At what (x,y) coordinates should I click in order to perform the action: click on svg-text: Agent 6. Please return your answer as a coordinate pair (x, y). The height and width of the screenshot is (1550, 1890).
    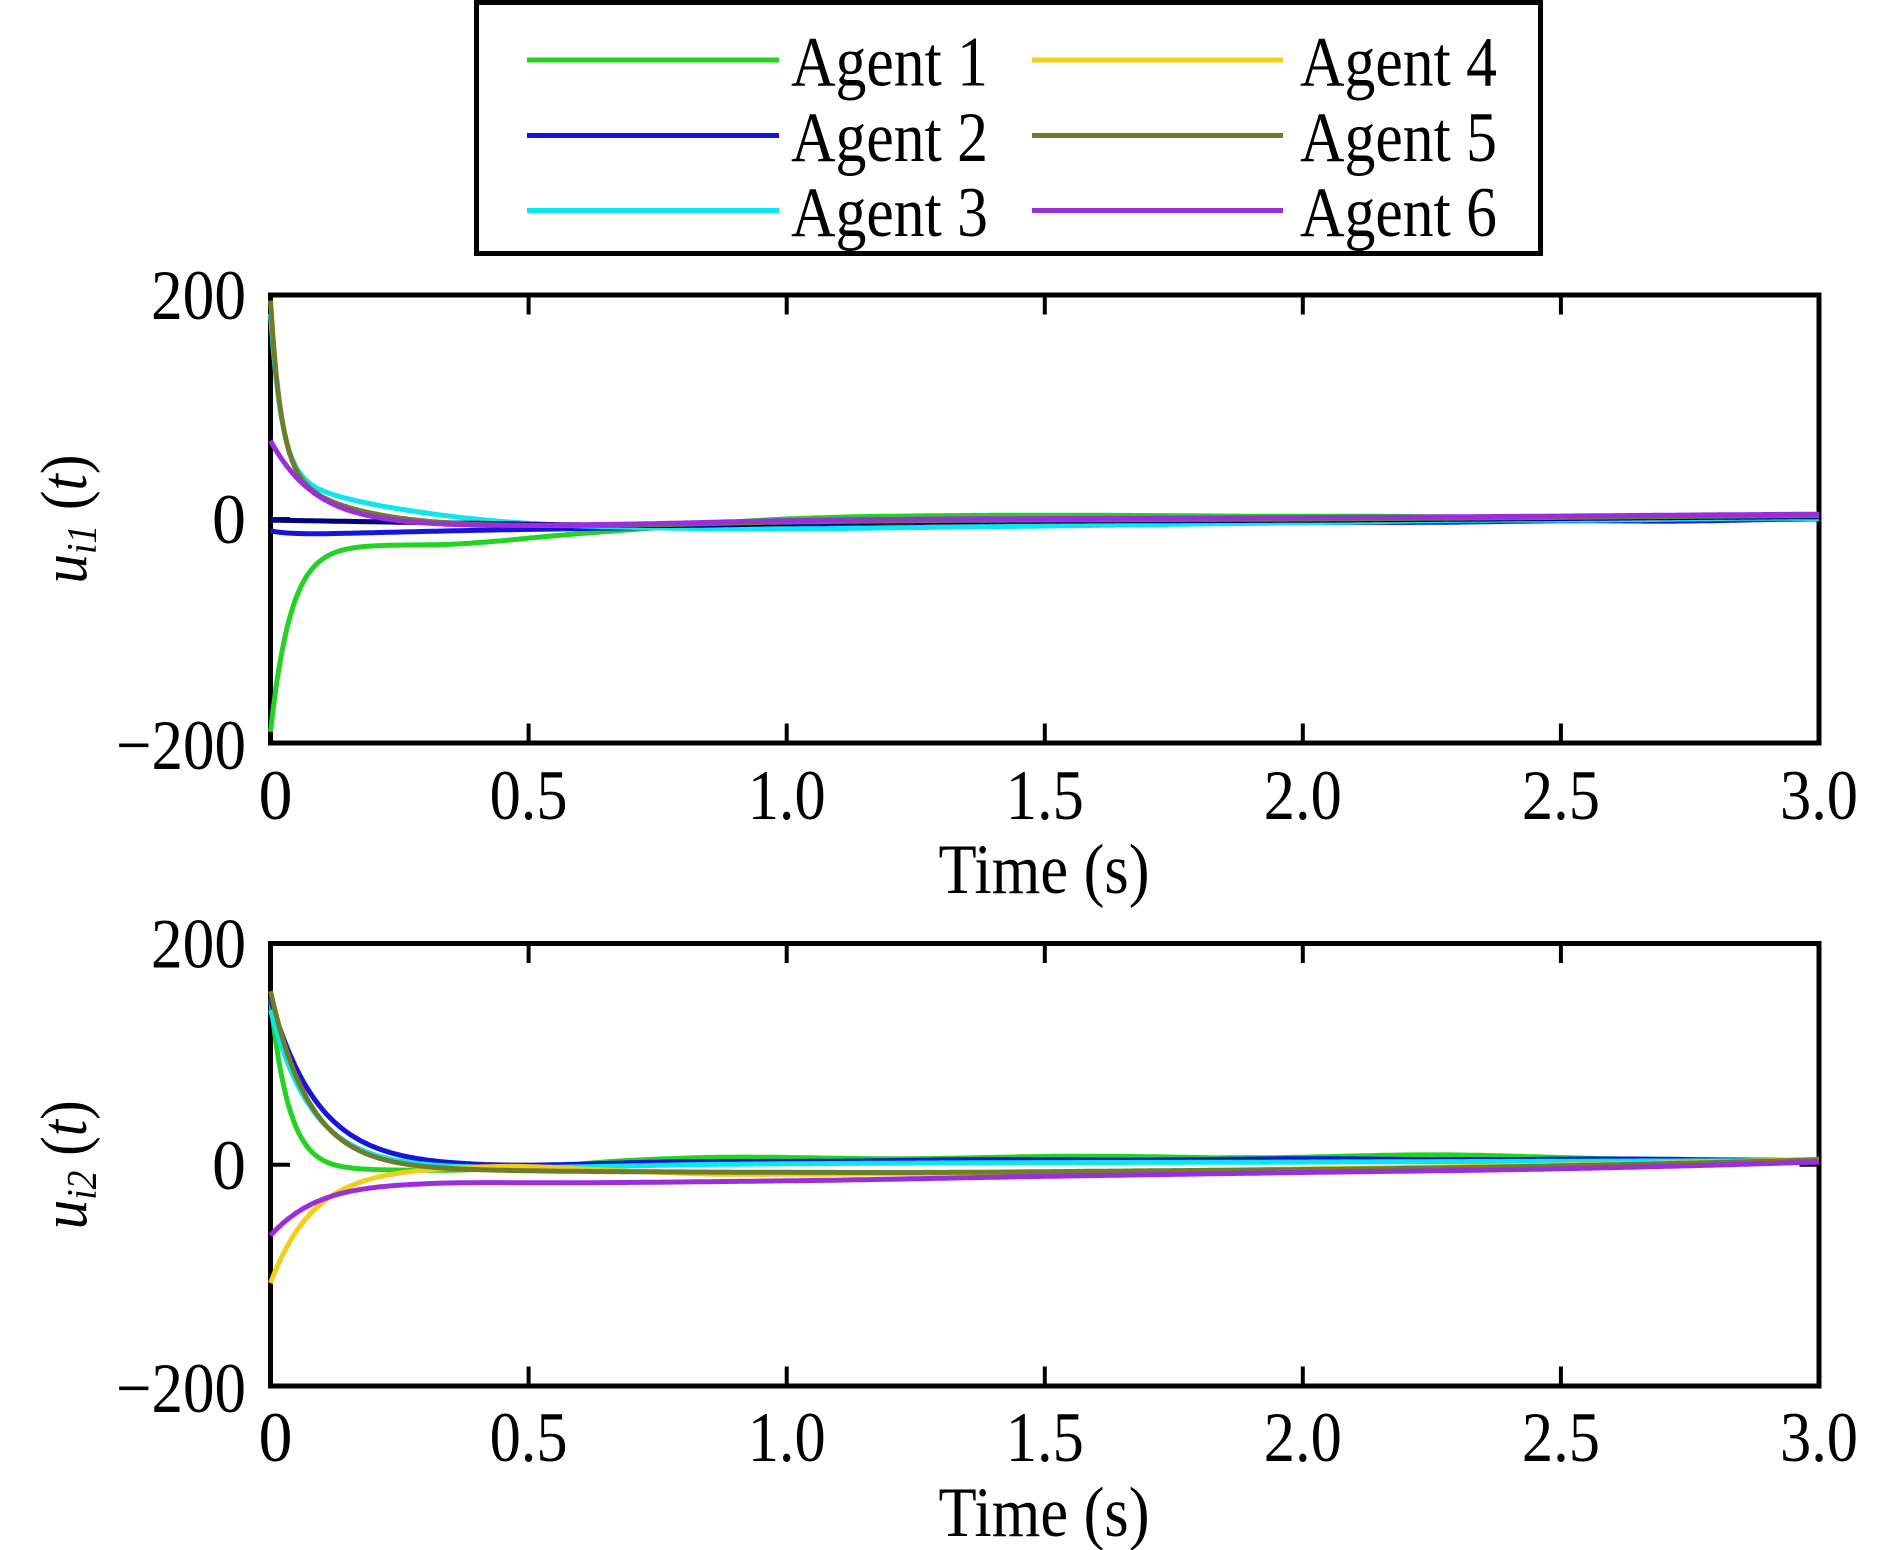
    Looking at the image, I should click on (1398, 213).